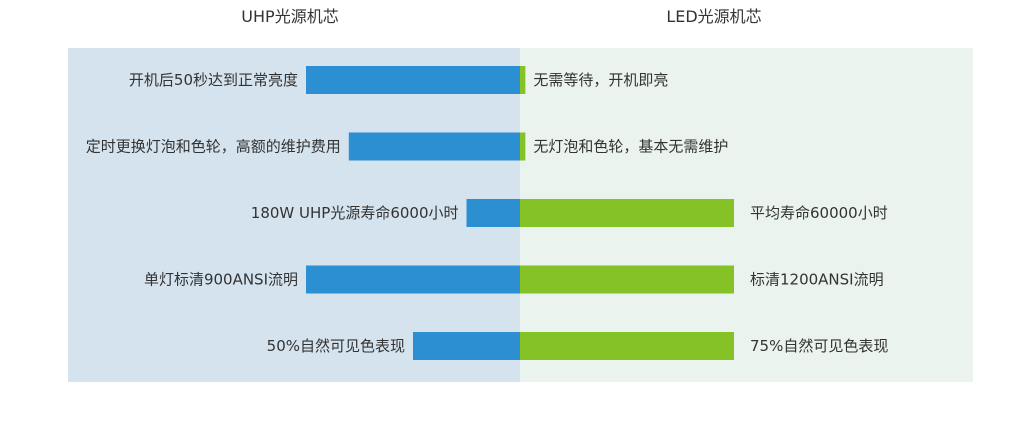  I want to click on uhp-bar-label: 开机后50秒达到正常亮度, so click(213, 80).